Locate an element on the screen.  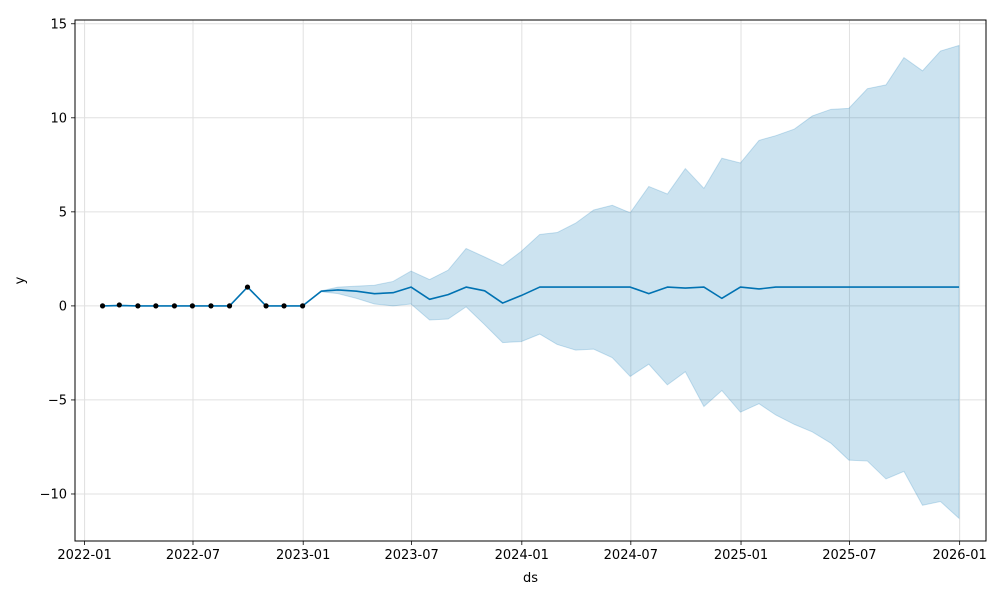
y-tick-label: −5 is located at coordinates (57, 400).